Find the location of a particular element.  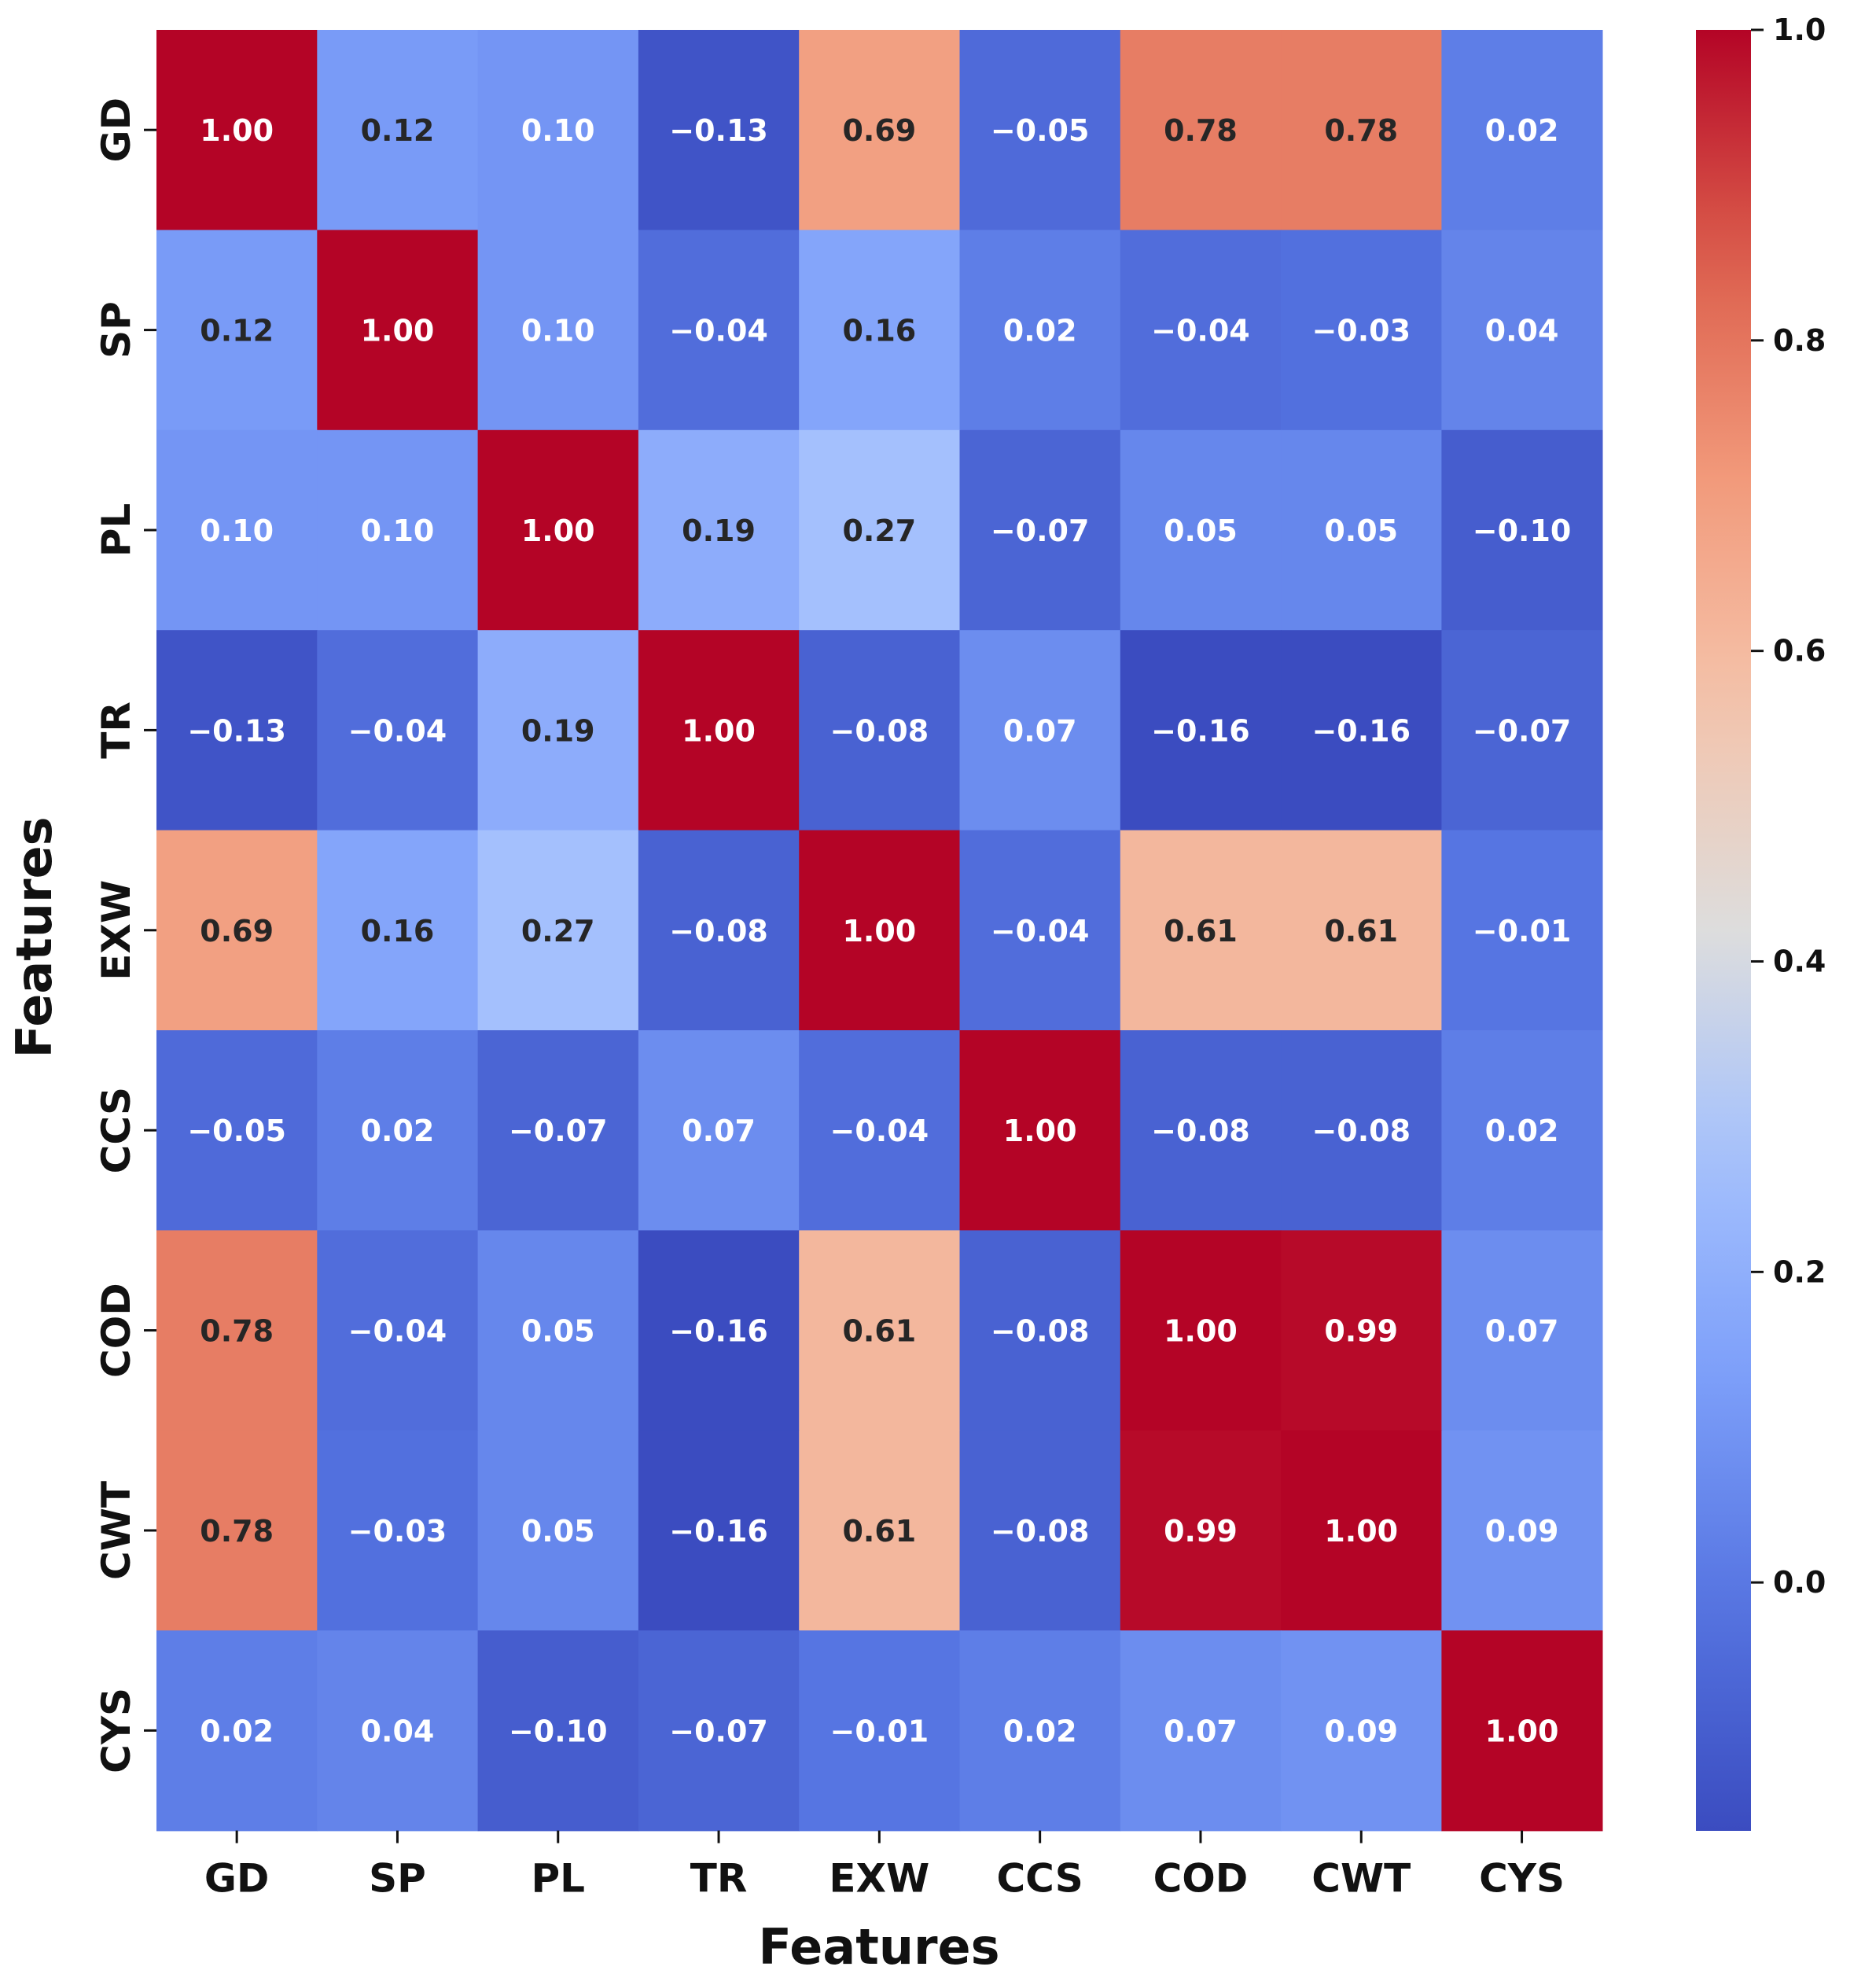

colorbar-tick-label: 1.0 is located at coordinates (1799, 30).